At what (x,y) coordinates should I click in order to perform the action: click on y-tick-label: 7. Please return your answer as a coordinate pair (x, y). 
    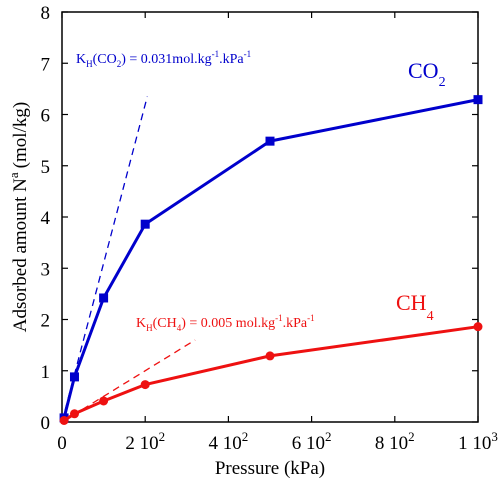
    Looking at the image, I should click on (46, 64).